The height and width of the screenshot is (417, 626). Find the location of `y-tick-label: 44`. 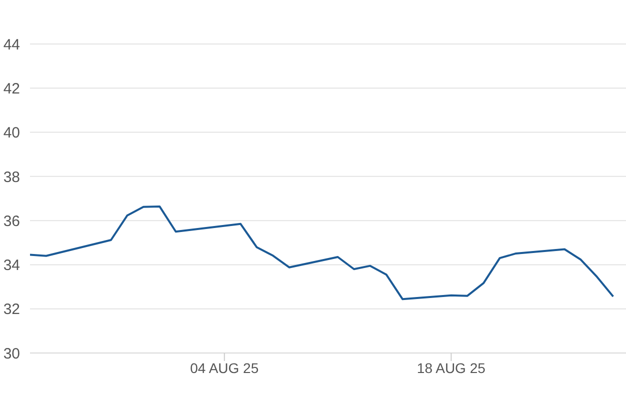

y-tick-label: 44 is located at coordinates (11, 45).